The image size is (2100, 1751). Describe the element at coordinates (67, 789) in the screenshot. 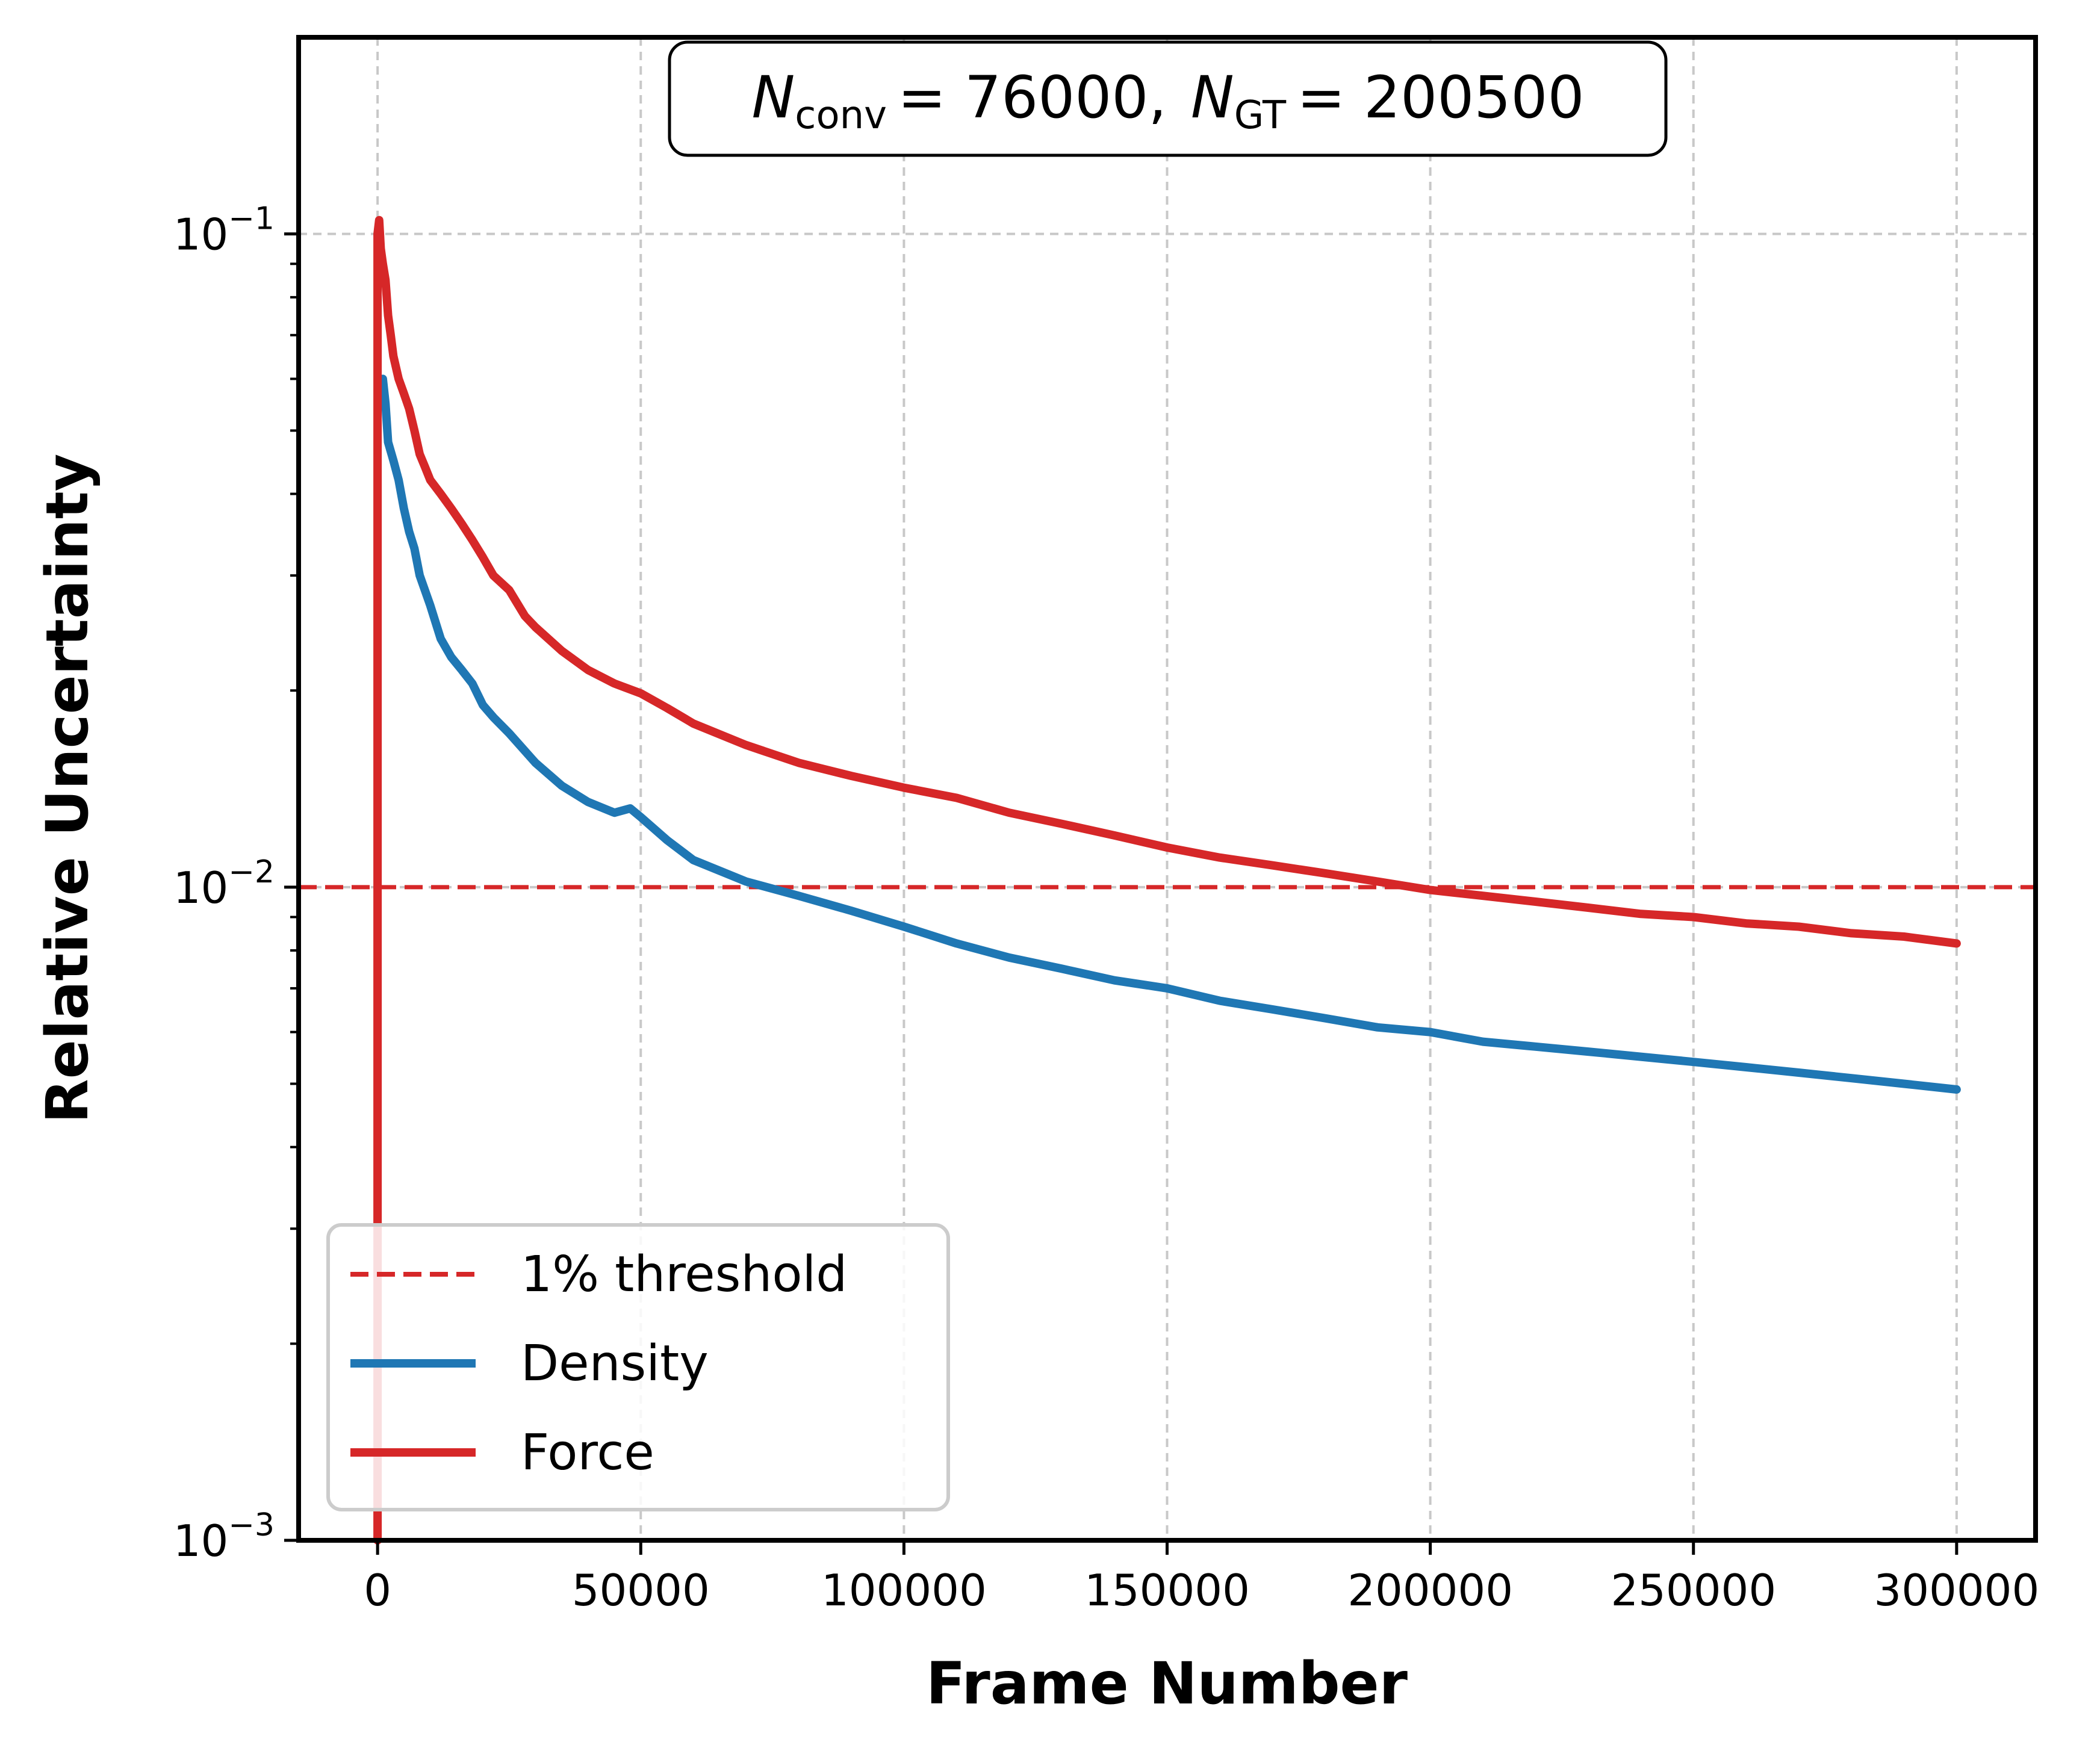

I see `y-axis-label: Relative Uncertainty` at that location.